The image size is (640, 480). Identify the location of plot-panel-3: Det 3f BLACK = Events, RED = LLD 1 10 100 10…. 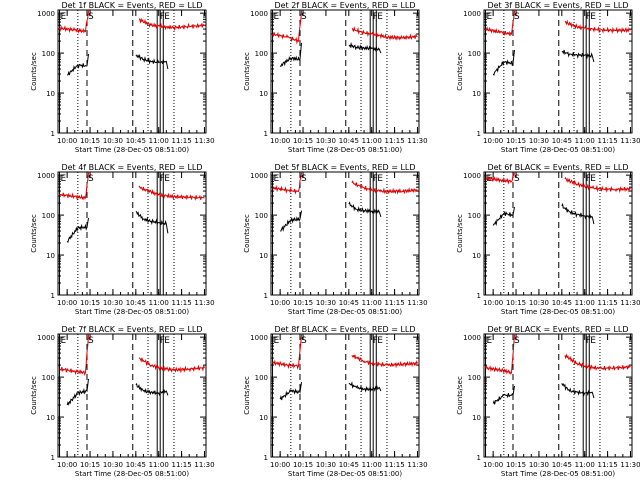
(548, 77).